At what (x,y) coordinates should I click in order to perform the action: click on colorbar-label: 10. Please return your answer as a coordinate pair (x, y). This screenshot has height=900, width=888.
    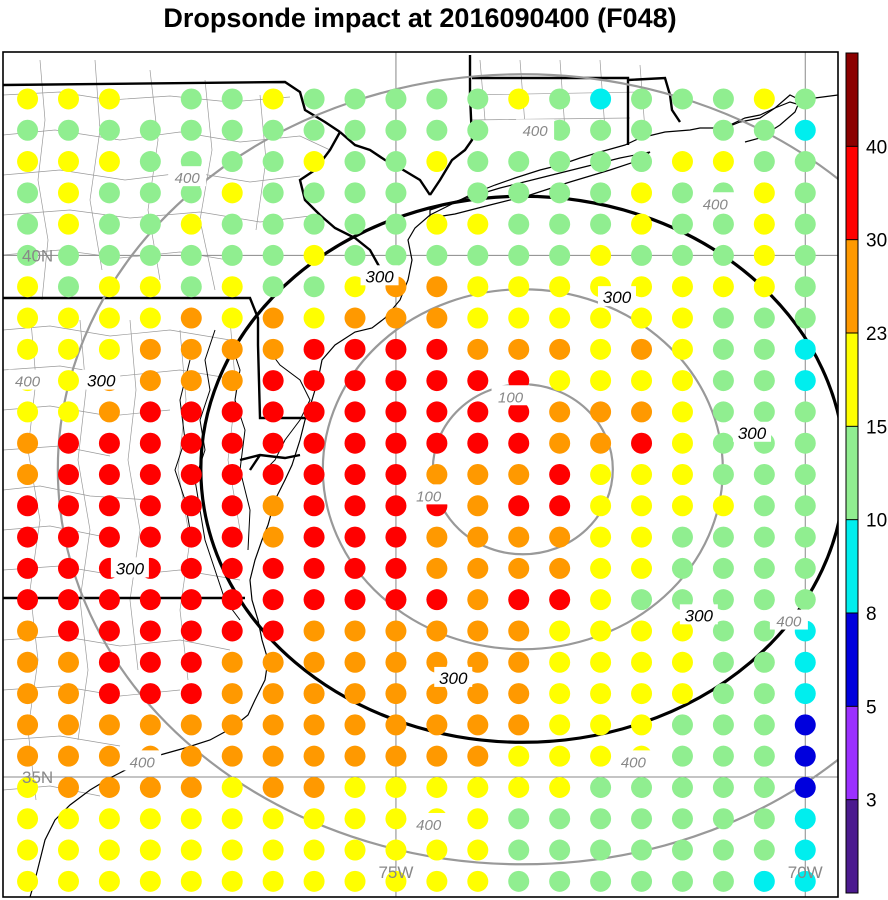
    Looking at the image, I should click on (876, 521).